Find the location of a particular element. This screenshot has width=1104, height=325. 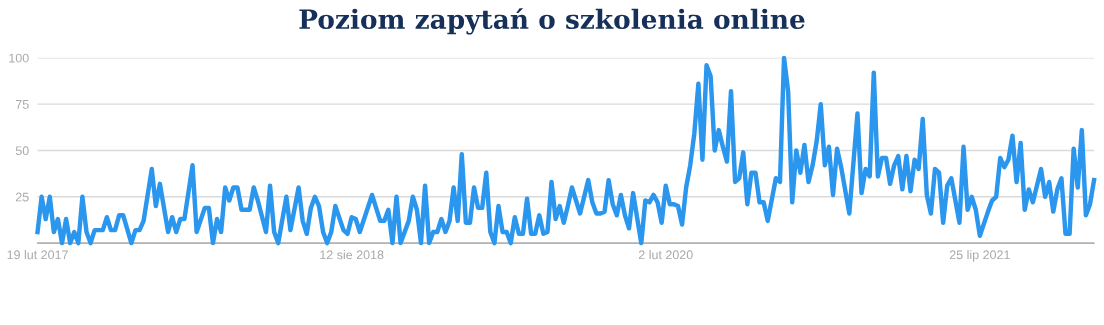

y-tick-label: 100 is located at coordinates (19, 58).